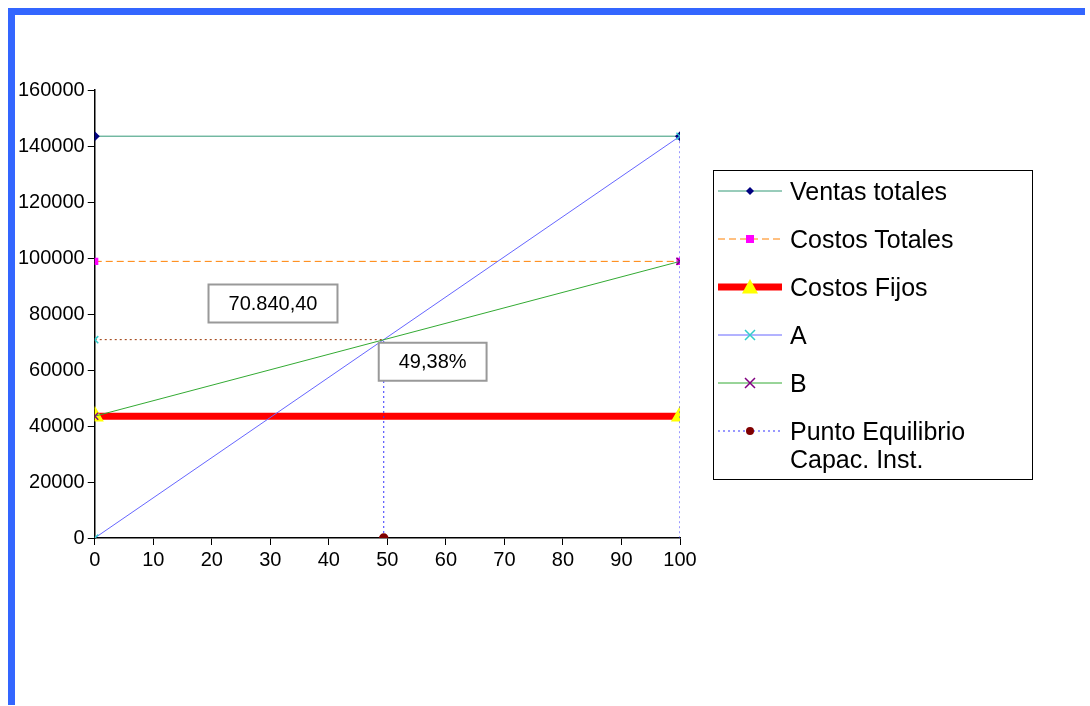  What do you see at coordinates (57, 368) in the screenshot?
I see `y-tick-label: 60000` at bounding box center [57, 368].